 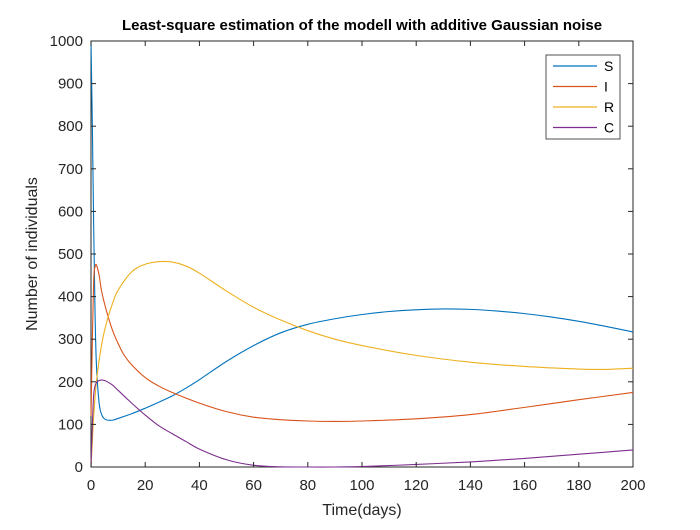 I want to click on x-tick-label: 180, so click(x=578, y=485).